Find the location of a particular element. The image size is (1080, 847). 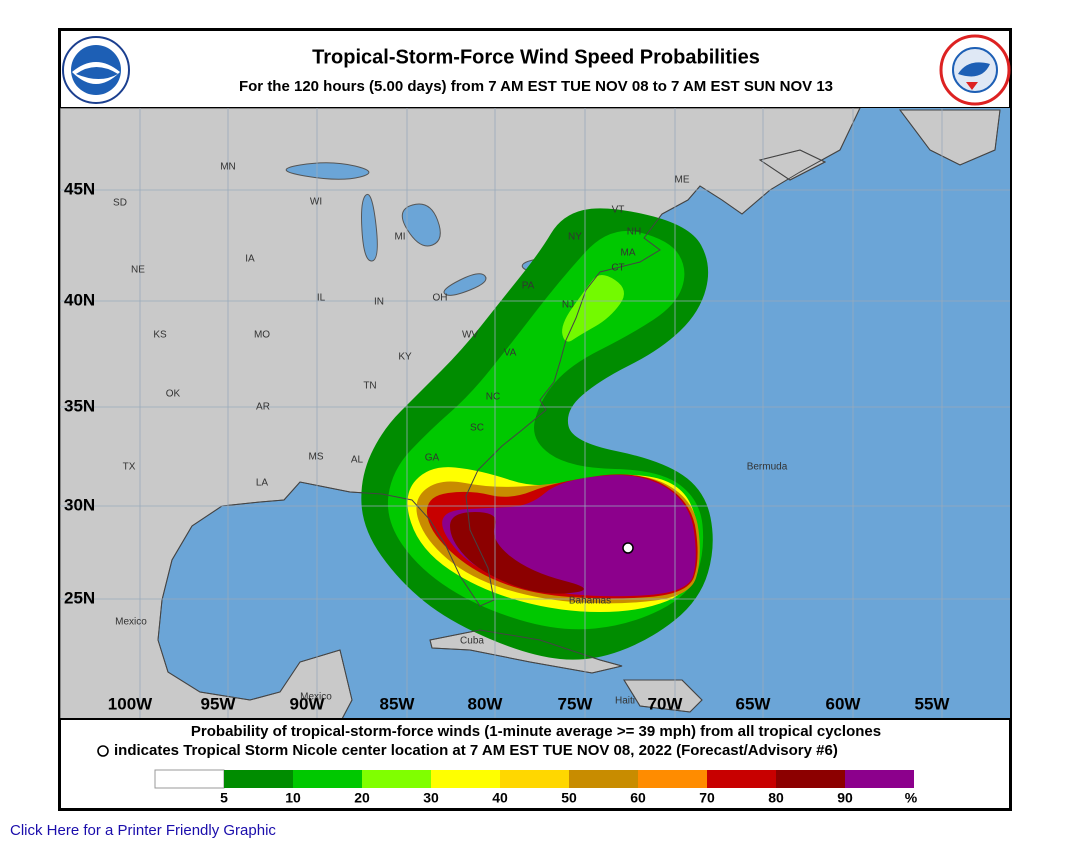

place-label: MA is located at coordinates (628, 253).